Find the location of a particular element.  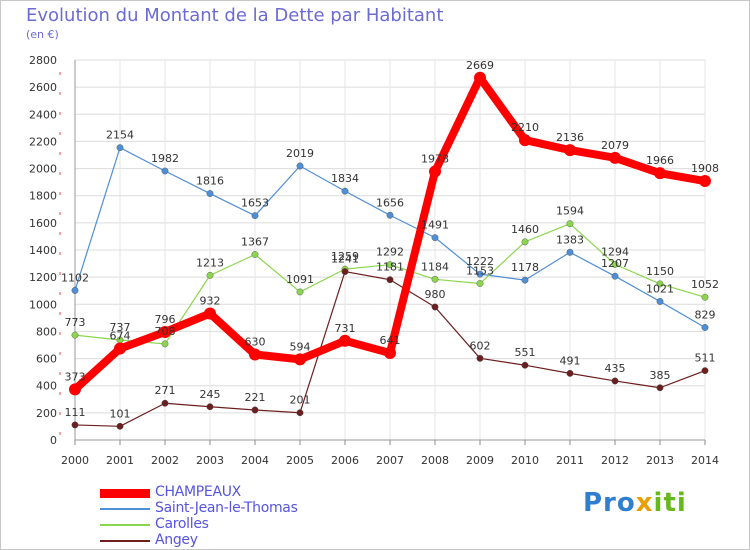

data-label: 1241 is located at coordinates (345, 259).